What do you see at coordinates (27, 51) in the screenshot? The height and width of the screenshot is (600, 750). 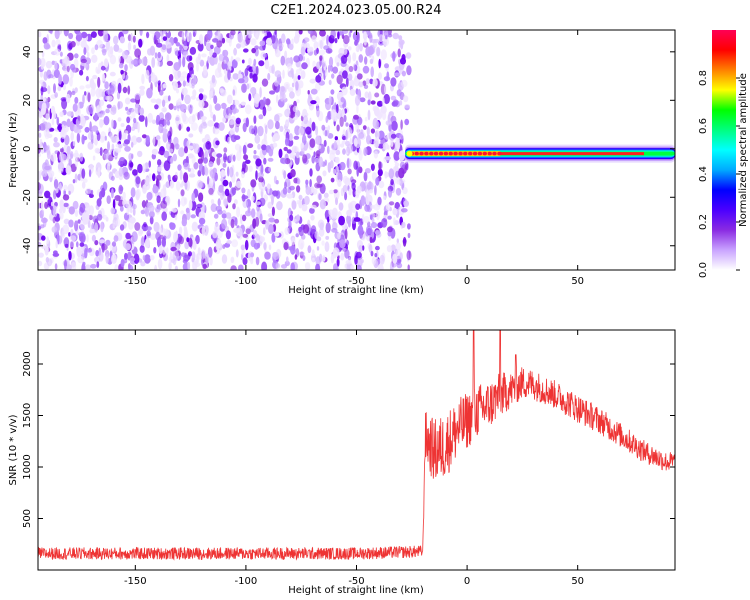 I see `y-tick-label: 40` at bounding box center [27, 51].